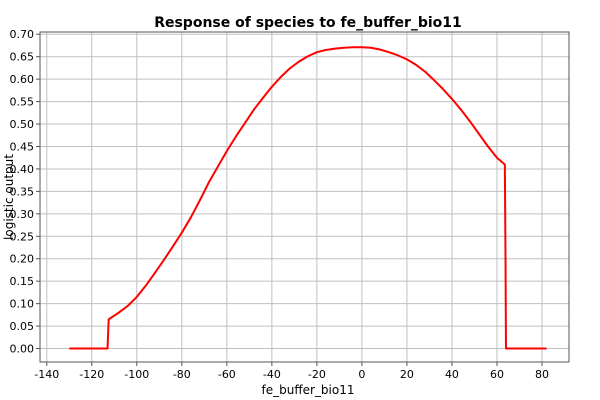  What do you see at coordinates (227, 374) in the screenshot?
I see `x-tick-label: -60` at bounding box center [227, 374].